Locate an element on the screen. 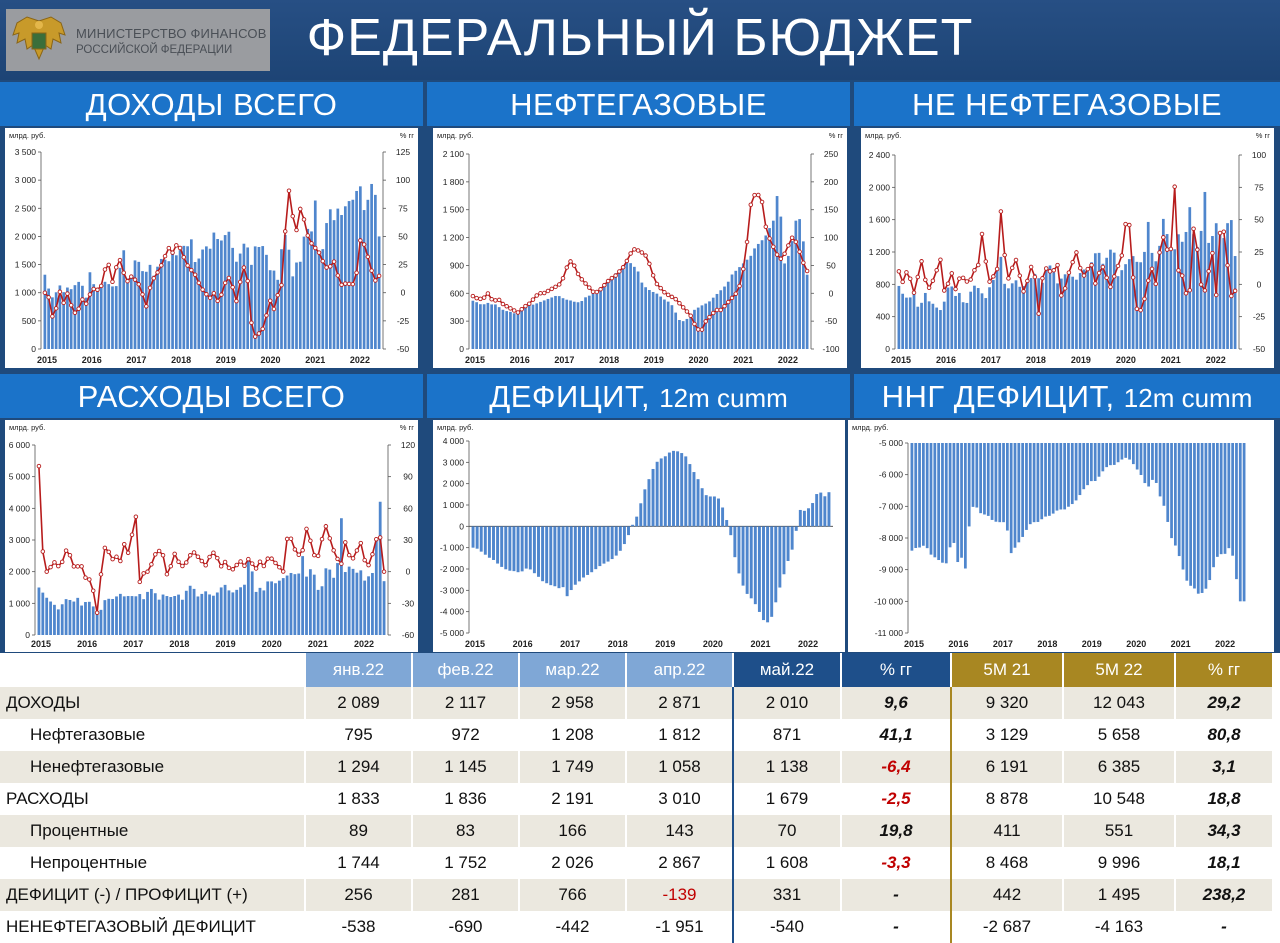 Image resolution: width=1280 pixels, height=943 pixels. x-tick-label: 2018 is located at coordinates (1047, 644).